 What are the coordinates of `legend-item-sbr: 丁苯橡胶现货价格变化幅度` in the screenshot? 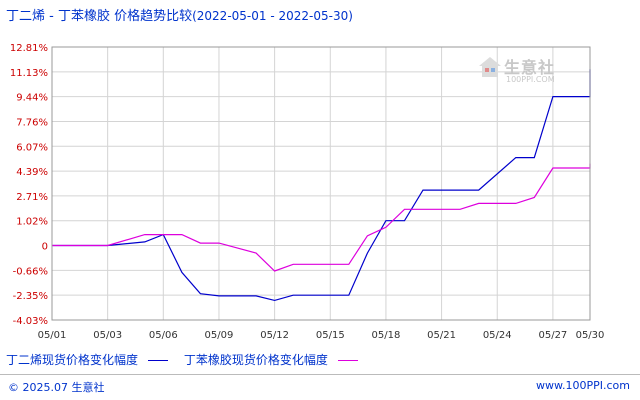 It's located at (271, 359).